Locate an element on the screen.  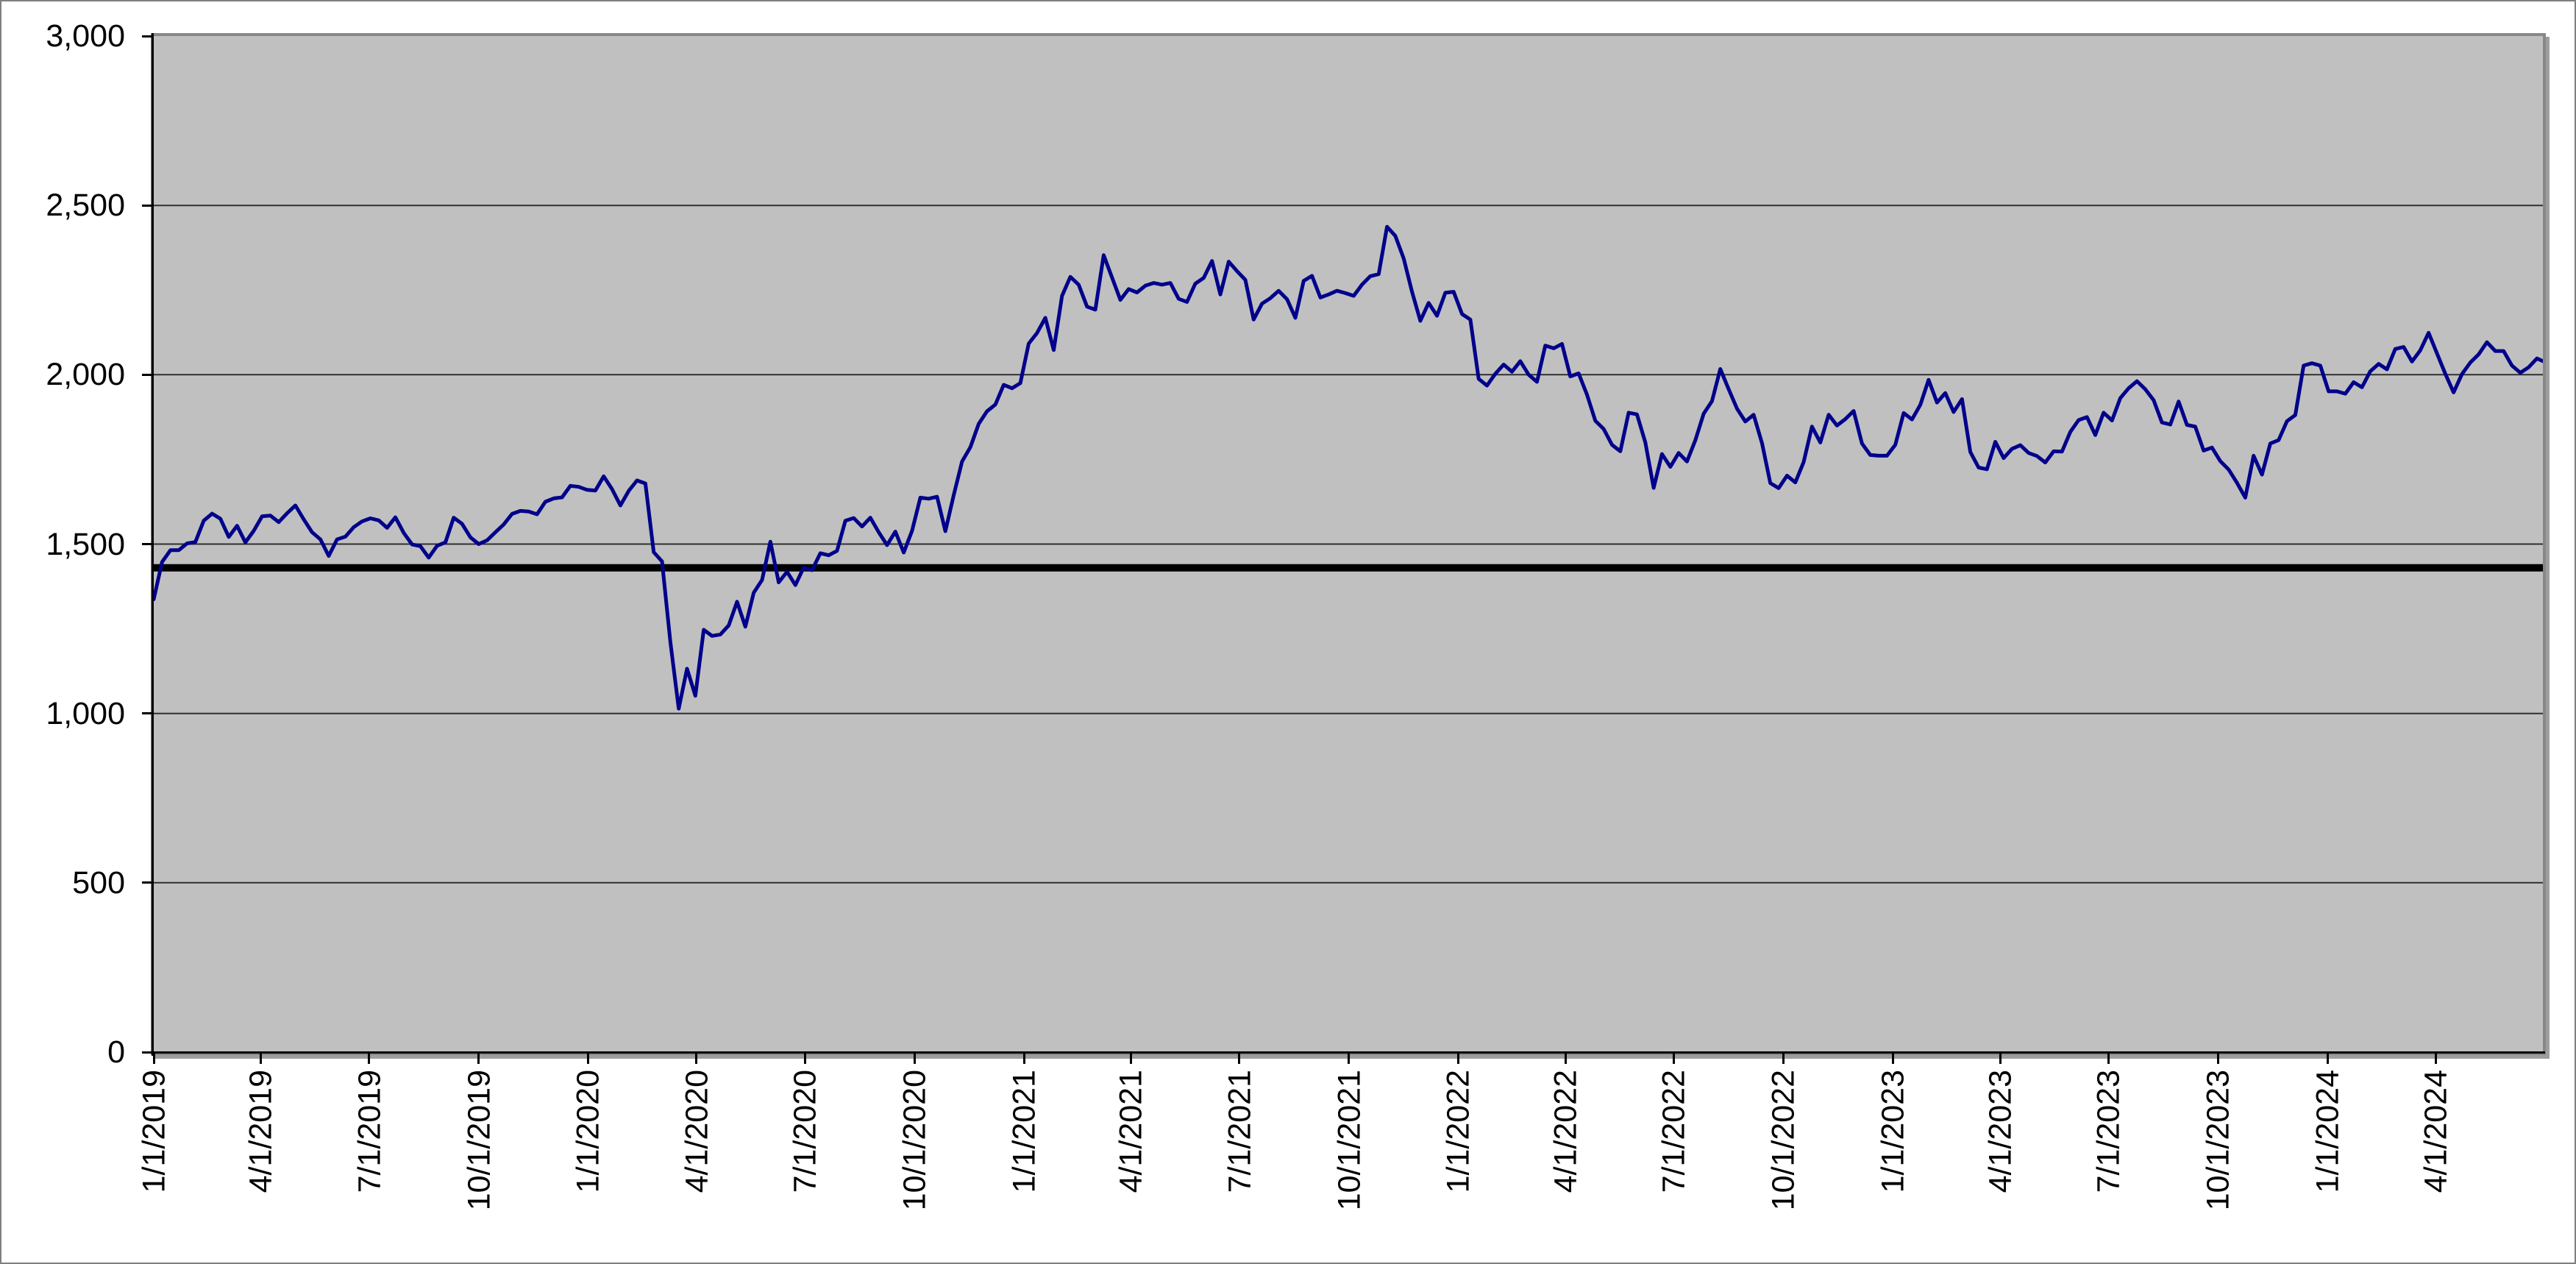
x-tick-label-text: 4/1/2020 is located at coordinates (696, 1131).